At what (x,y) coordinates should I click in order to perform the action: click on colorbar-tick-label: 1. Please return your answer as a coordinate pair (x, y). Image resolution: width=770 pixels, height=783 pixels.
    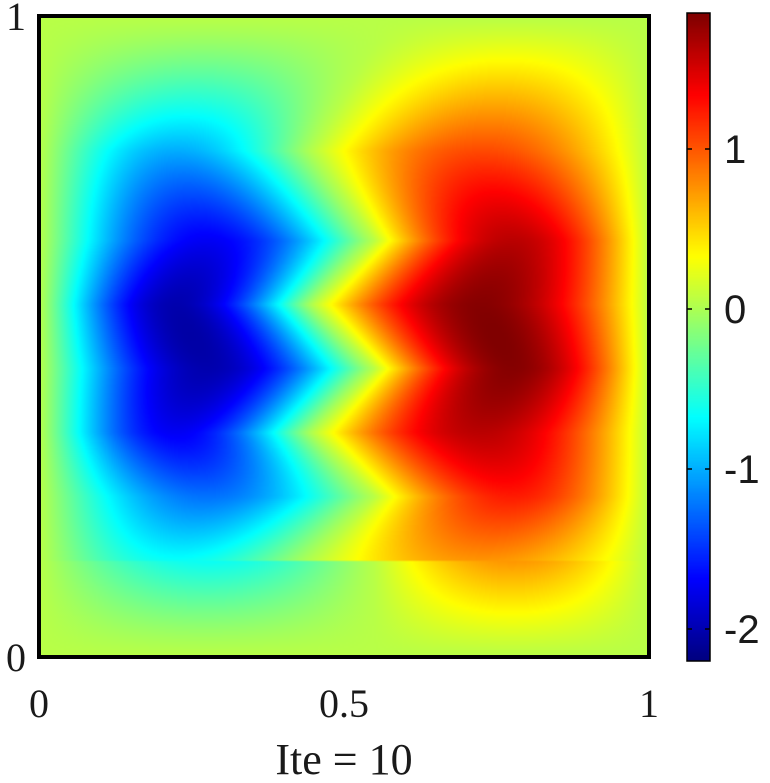
    Looking at the image, I should click on (735, 150).